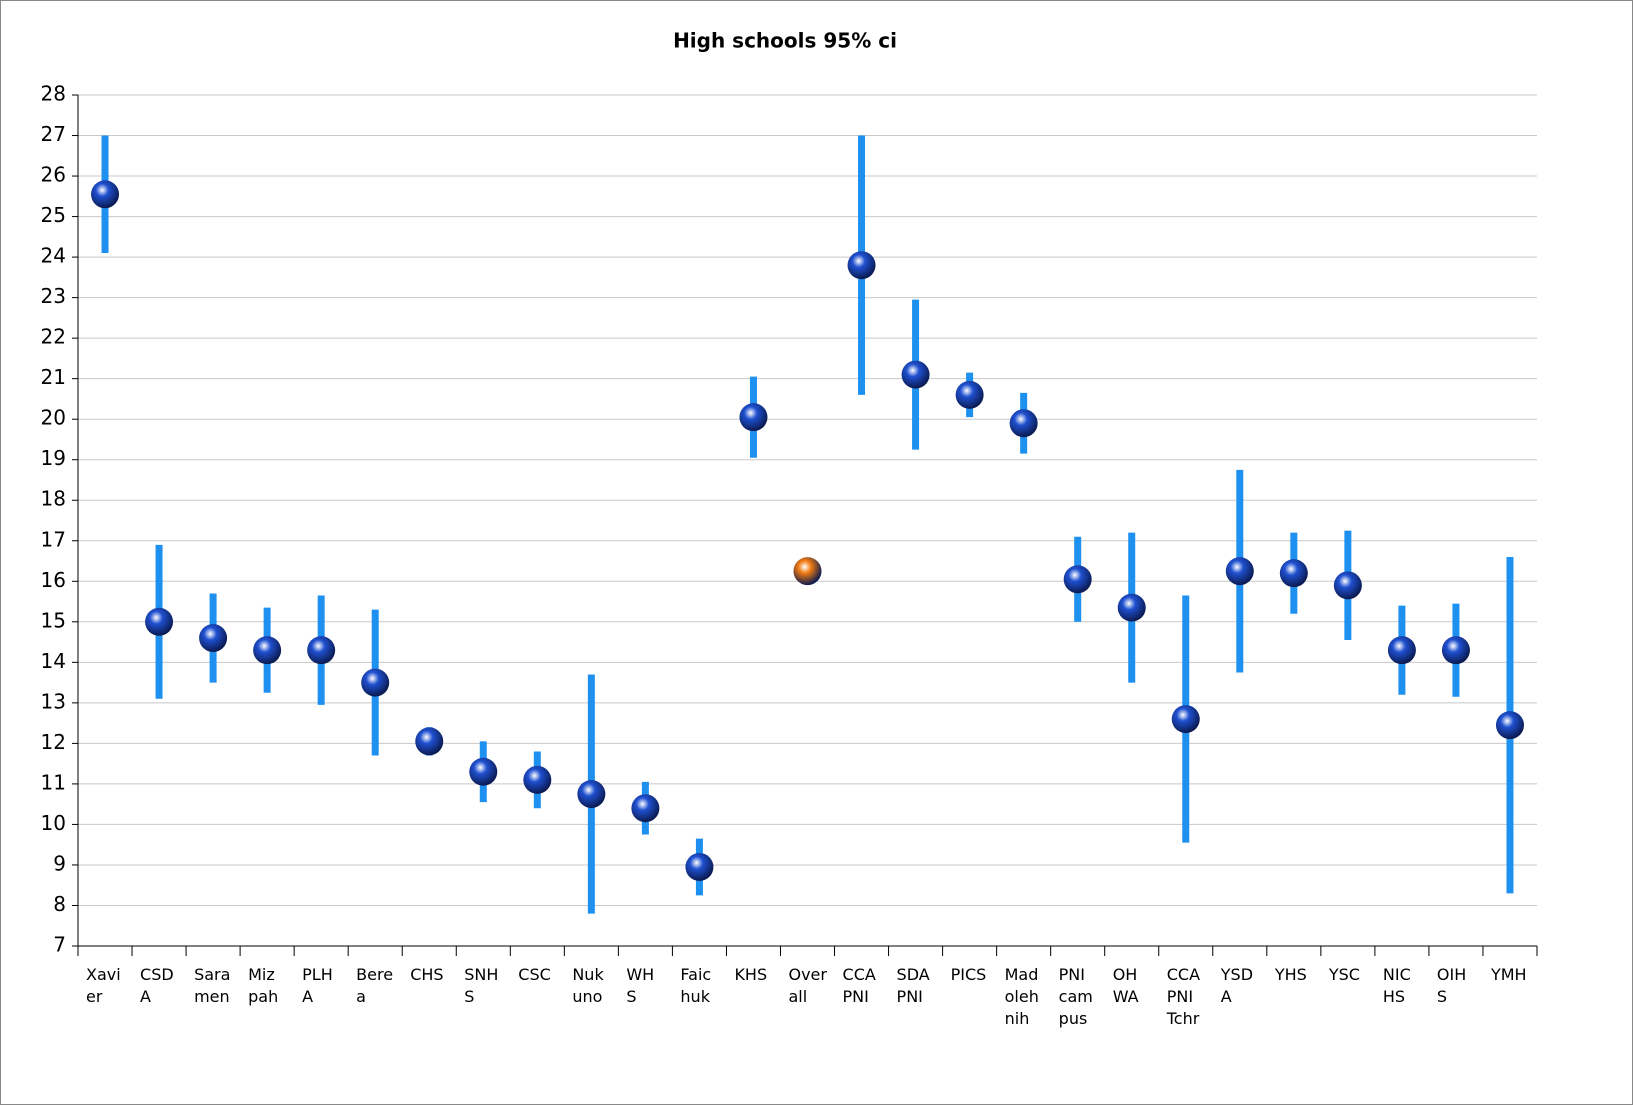 Image resolution: width=1633 pixels, height=1105 pixels. Describe the element at coordinates (53, 94) in the screenshot. I see `y-tick-label: 28` at that location.